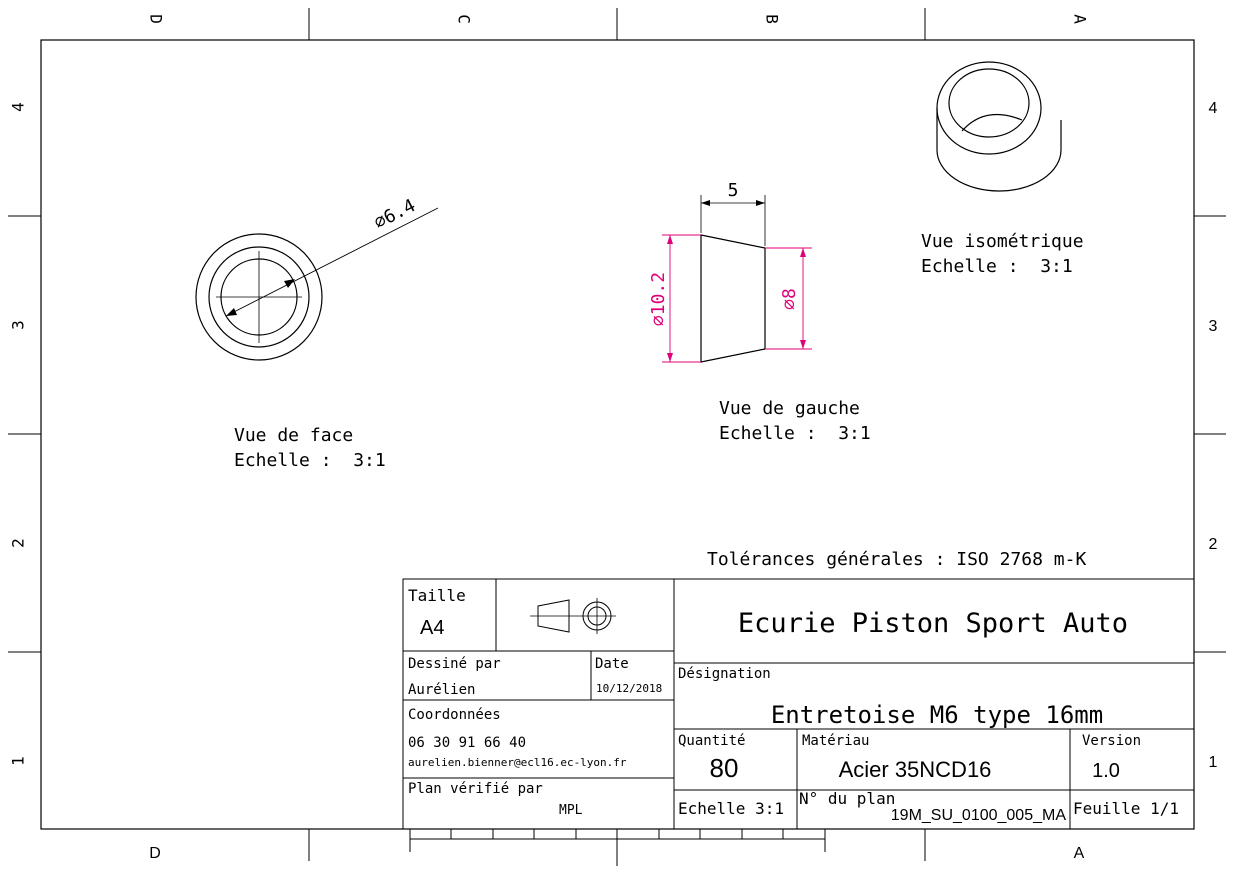 Image resolution: width=1234 pixels, height=869 pixels. What do you see at coordinates (933, 623) in the screenshot?
I see `company-name: Ecurie Piston Sport Auto` at bounding box center [933, 623].